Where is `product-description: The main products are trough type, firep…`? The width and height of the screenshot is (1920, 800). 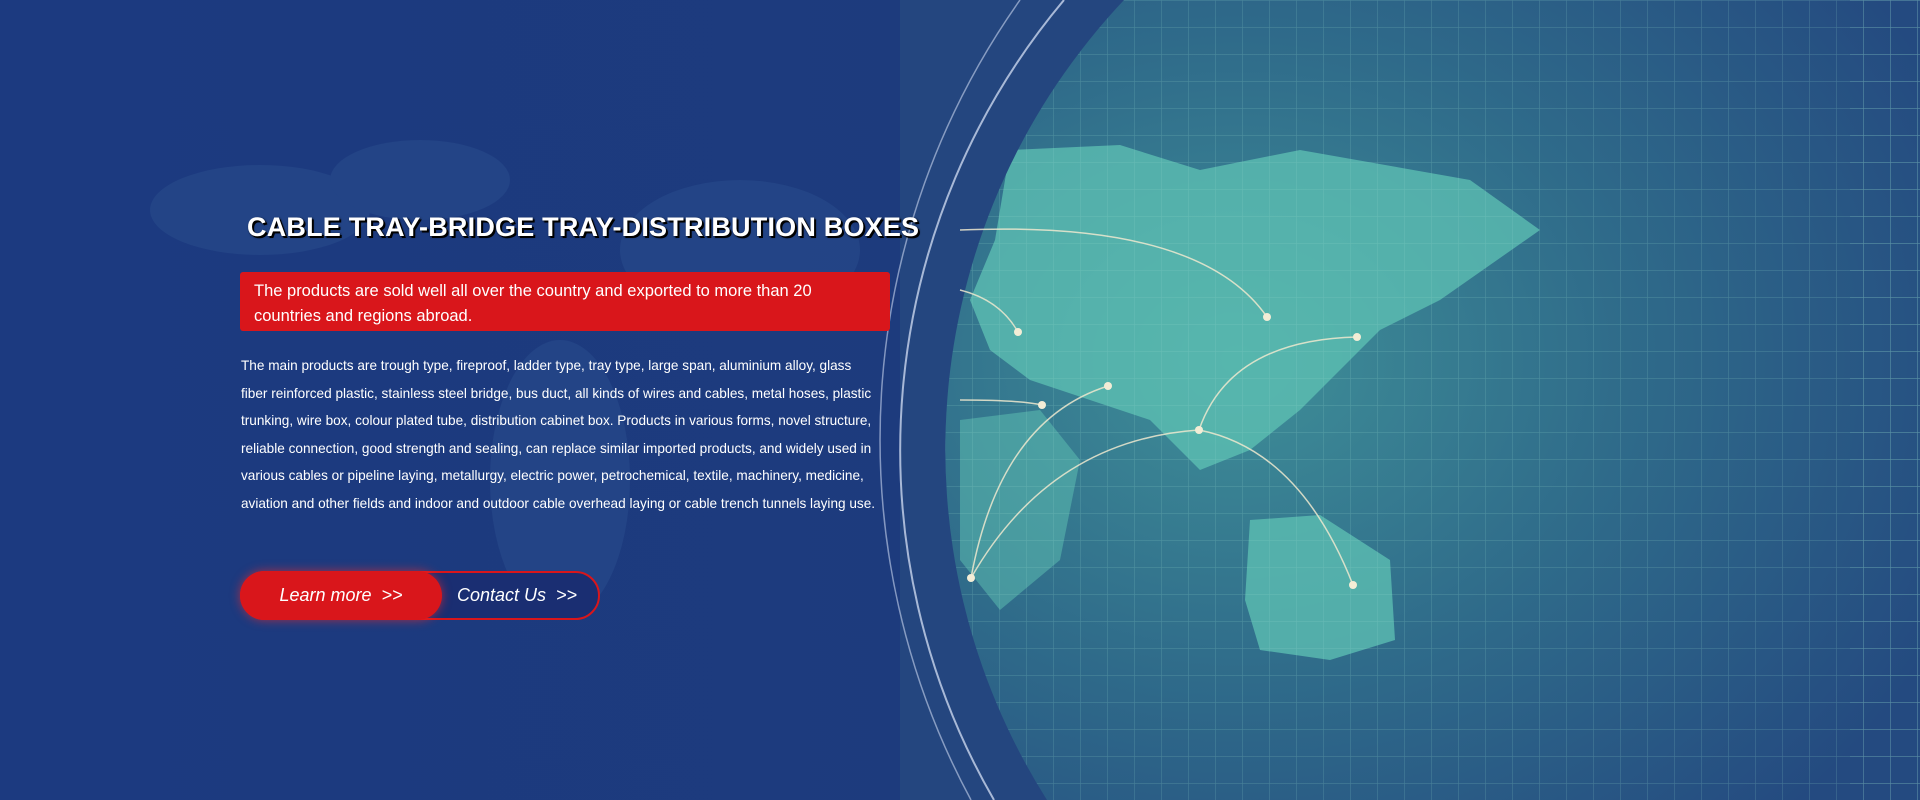 product-description: The main products are trough type, firep… is located at coordinates (558, 434).